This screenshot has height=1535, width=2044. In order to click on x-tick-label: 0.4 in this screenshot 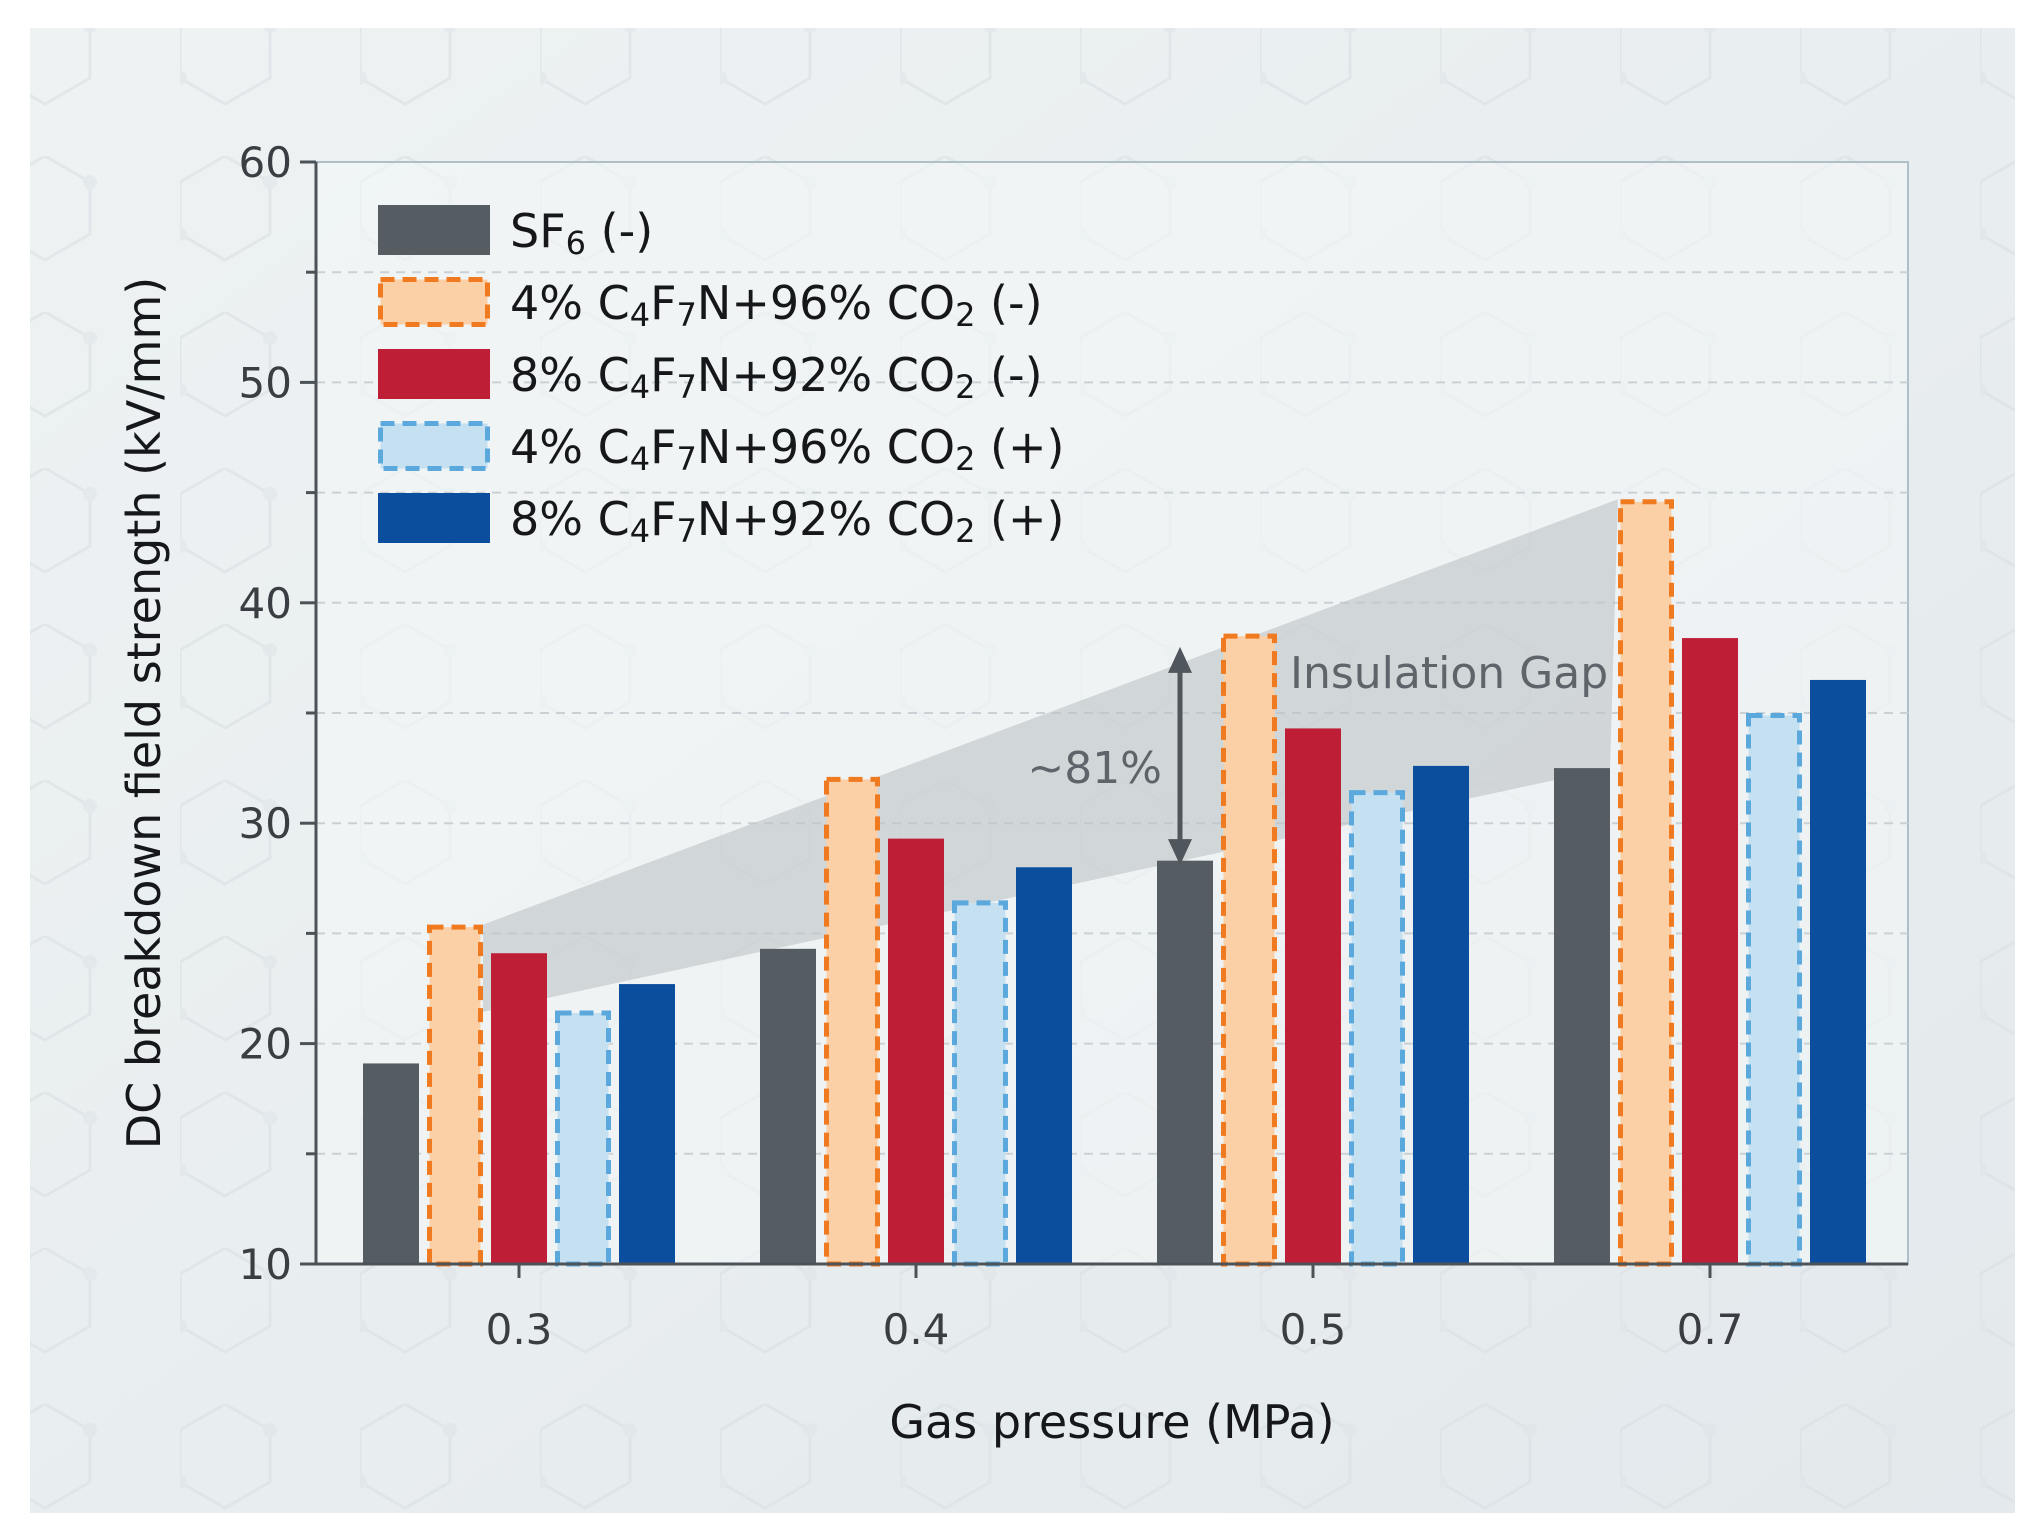, I will do `click(916, 1329)`.